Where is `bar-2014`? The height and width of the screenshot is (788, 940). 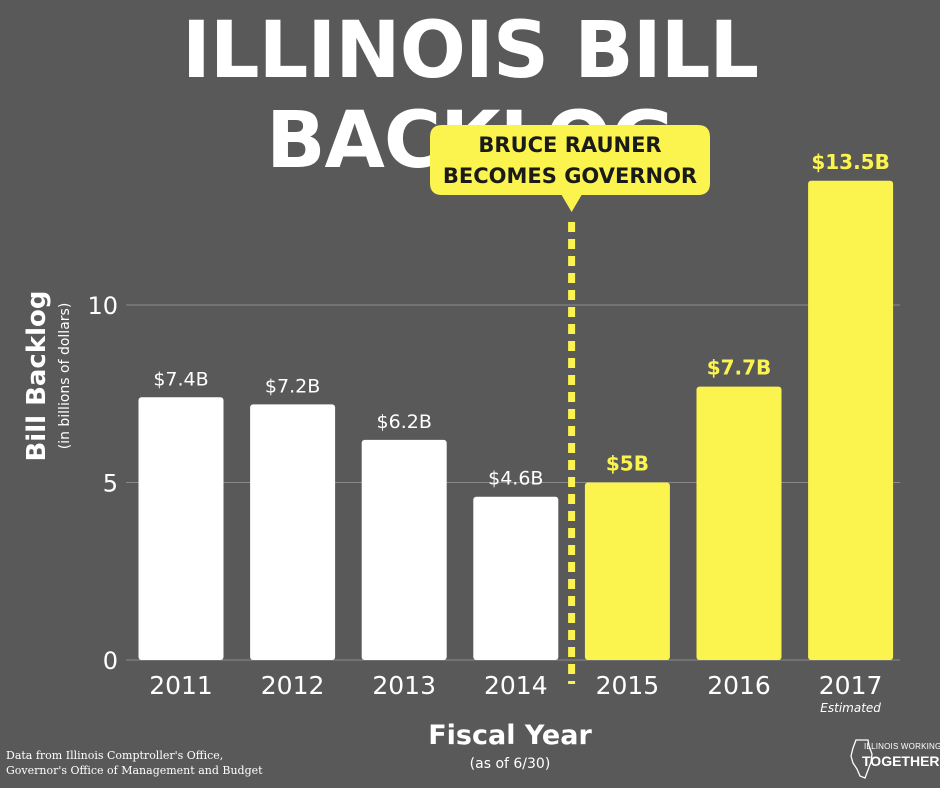
bar-2014 is located at coordinates (516, 578).